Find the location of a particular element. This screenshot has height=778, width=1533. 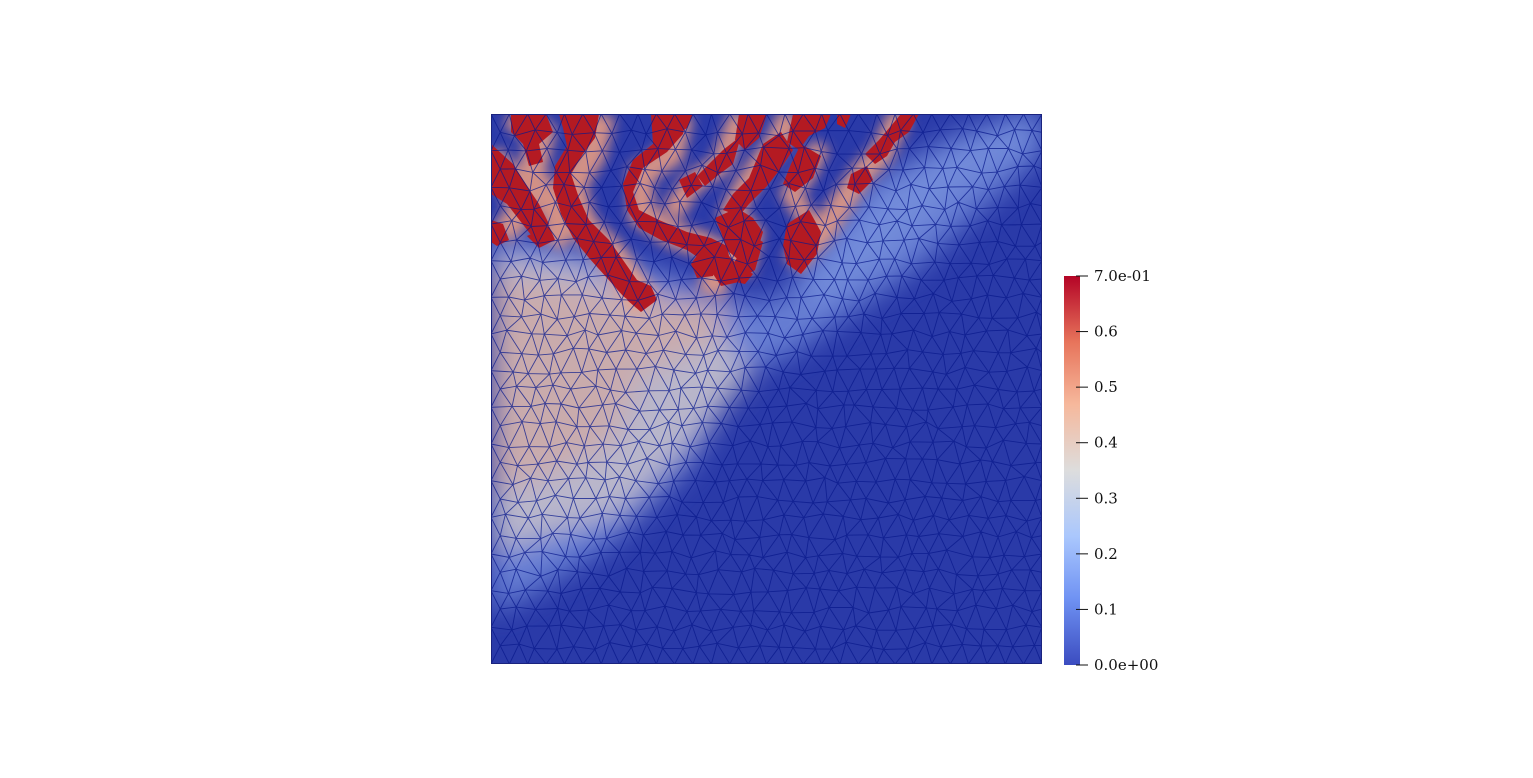

colorbar: 7.0e-01 0.6 0.5 0.4 0.3 0.2 0.1 0.0e+00 is located at coordinates (1111, 471).